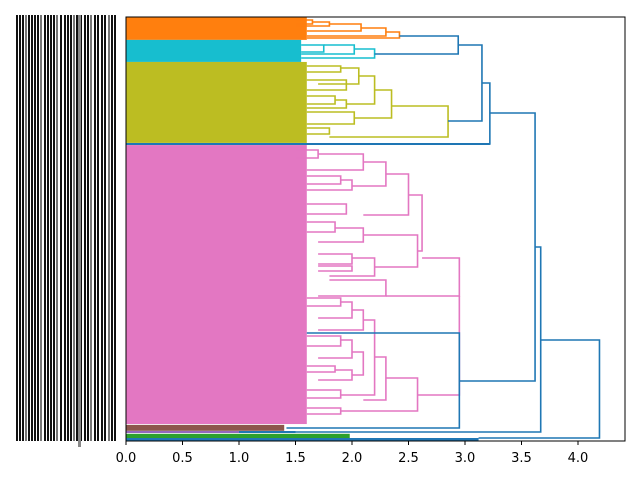 The image size is (640, 480). I want to click on x-tick-label: 0.5, so click(182, 458).